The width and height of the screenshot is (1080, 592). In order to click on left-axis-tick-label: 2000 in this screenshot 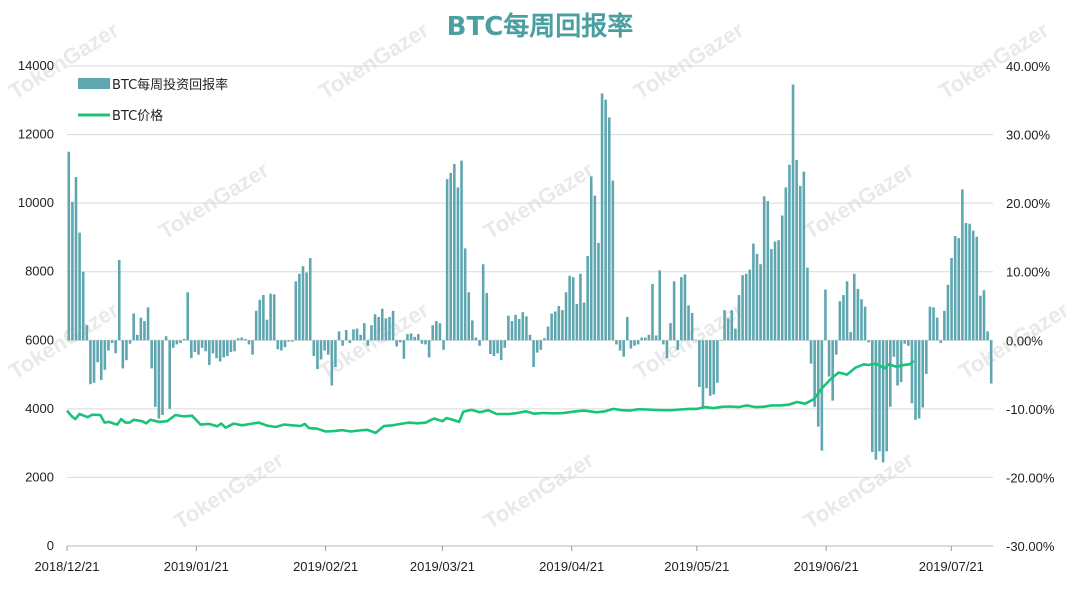, I will do `click(39, 476)`.